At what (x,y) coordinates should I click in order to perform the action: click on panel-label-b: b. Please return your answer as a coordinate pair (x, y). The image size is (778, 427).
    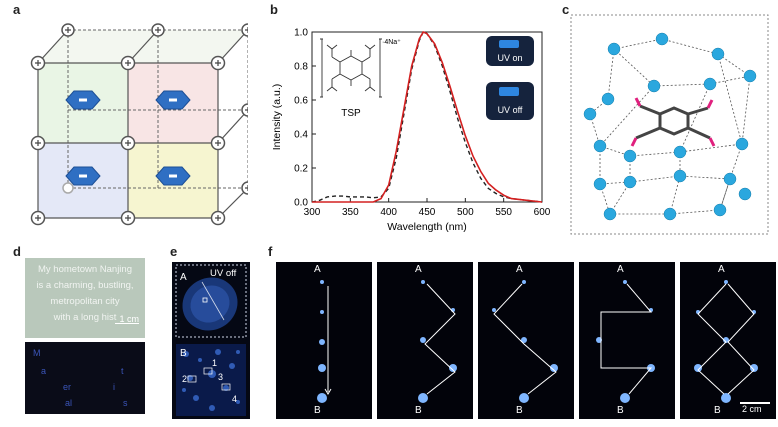
    Looking at the image, I should click on (274, 9).